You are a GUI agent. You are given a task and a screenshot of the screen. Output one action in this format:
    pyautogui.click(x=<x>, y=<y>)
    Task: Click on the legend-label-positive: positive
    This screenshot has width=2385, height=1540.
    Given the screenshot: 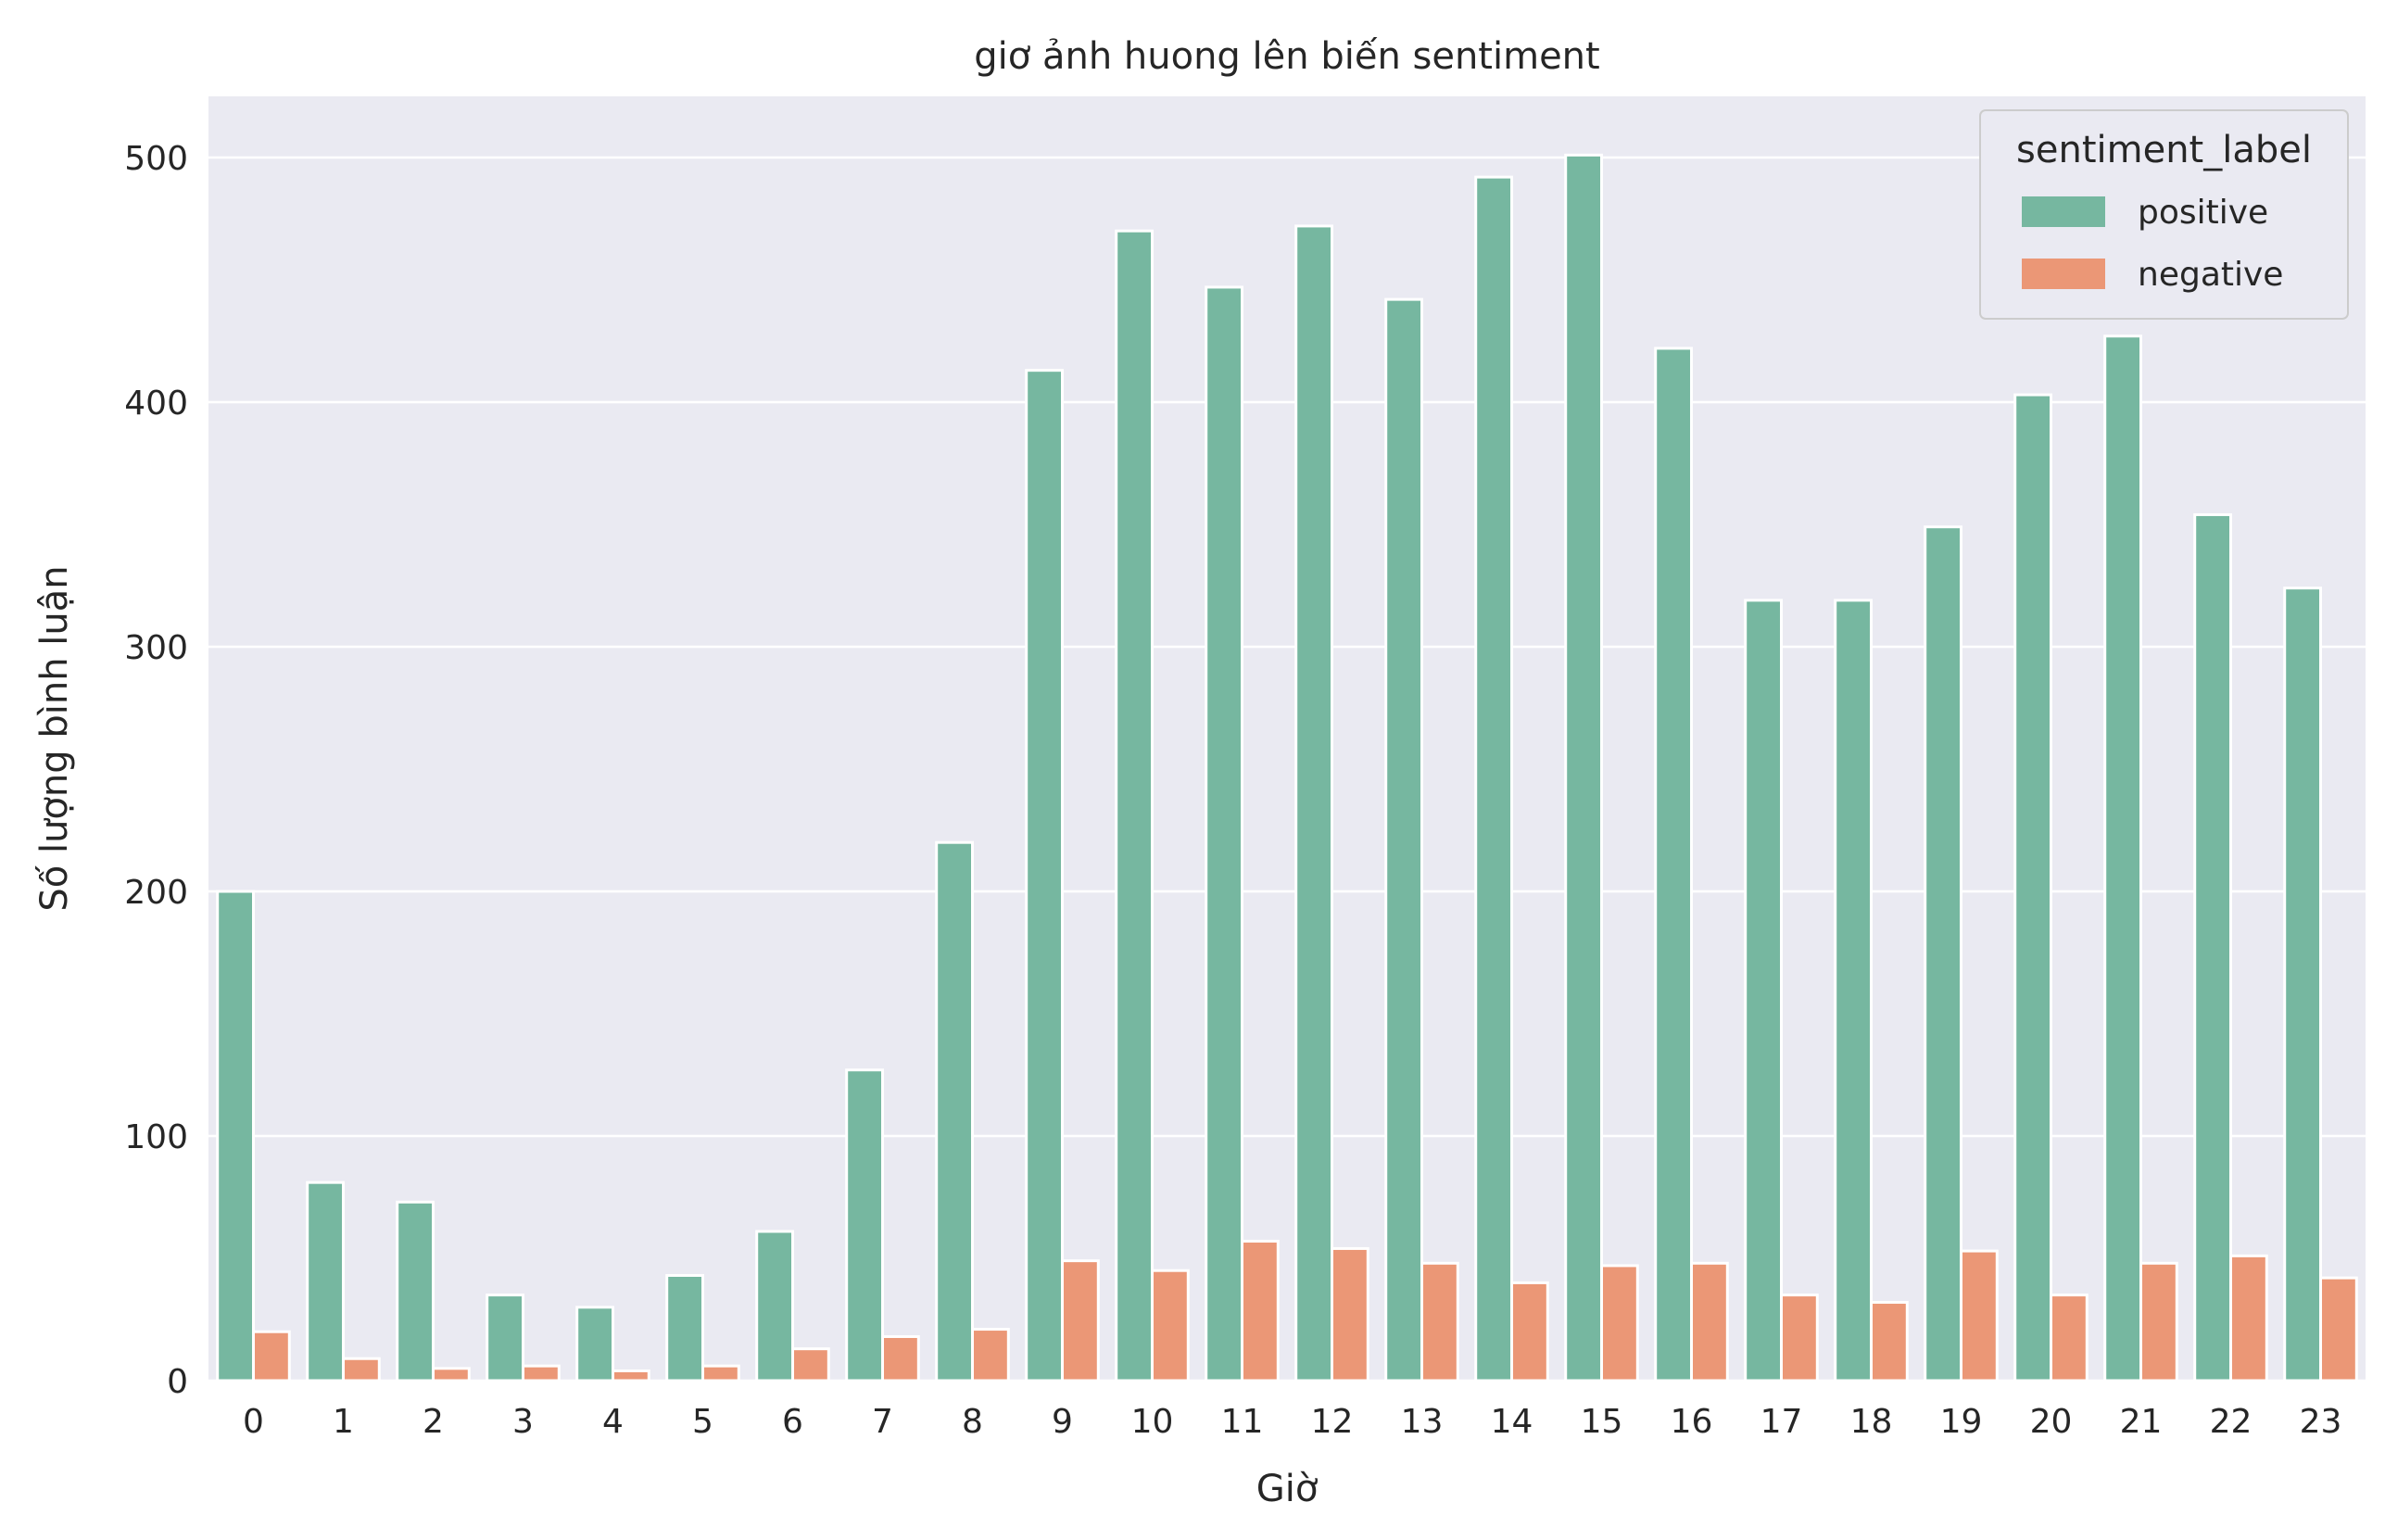 What is the action you would take?
    pyautogui.click(x=2203, y=213)
    